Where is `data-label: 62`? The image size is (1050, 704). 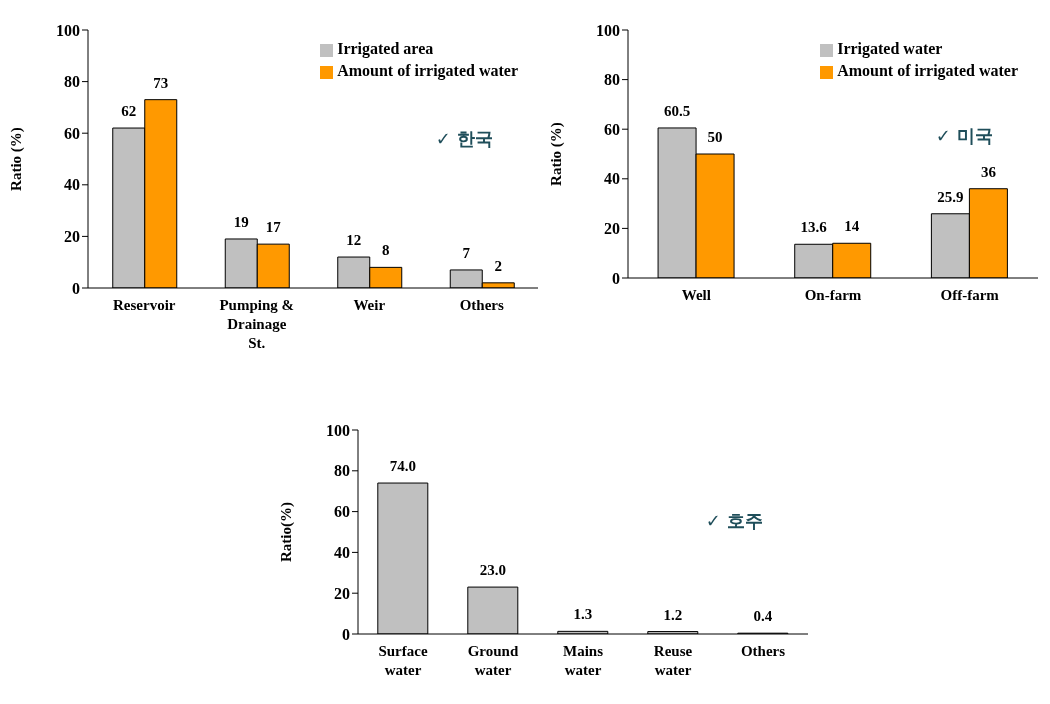
data-label: 62 is located at coordinates (129, 111).